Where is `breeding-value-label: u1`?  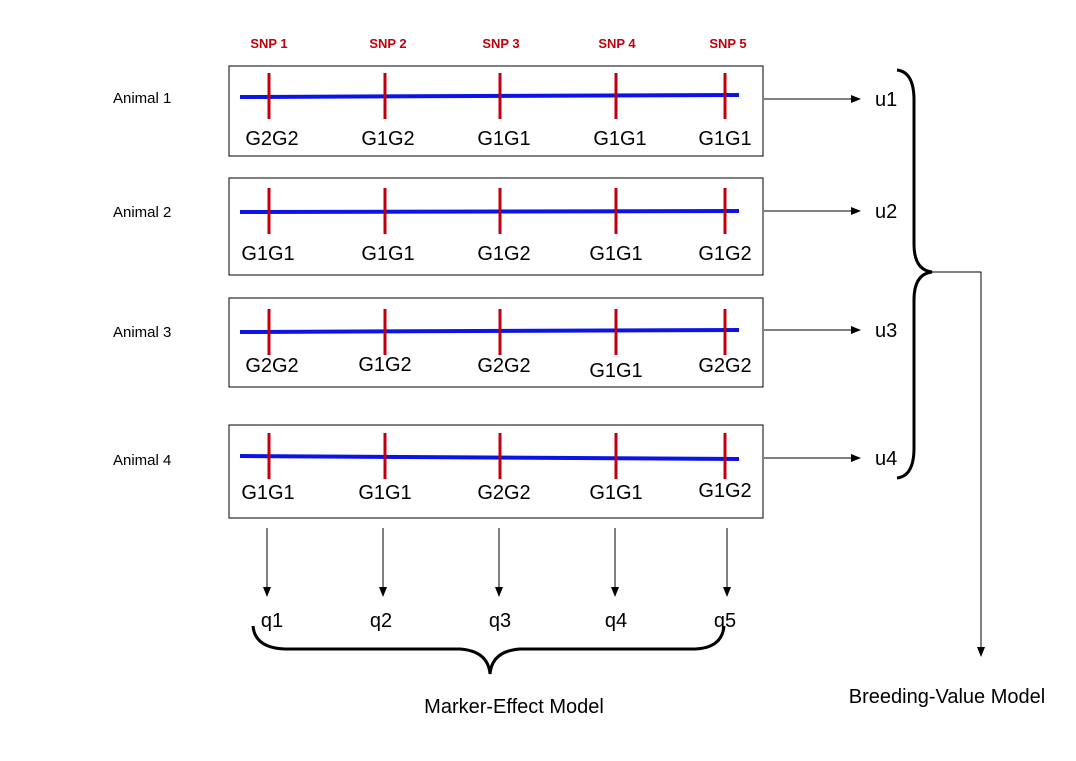
breeding-value-label: u1 is located at coordinates (886, 100).